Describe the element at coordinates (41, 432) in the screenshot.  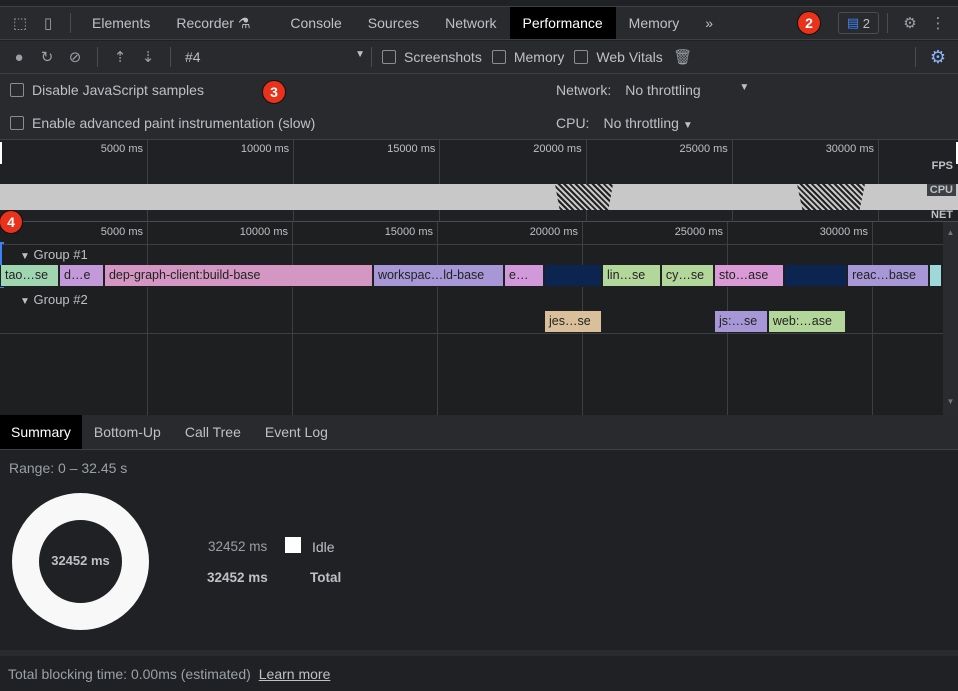
I see `tab-summary: Summary` at that location.